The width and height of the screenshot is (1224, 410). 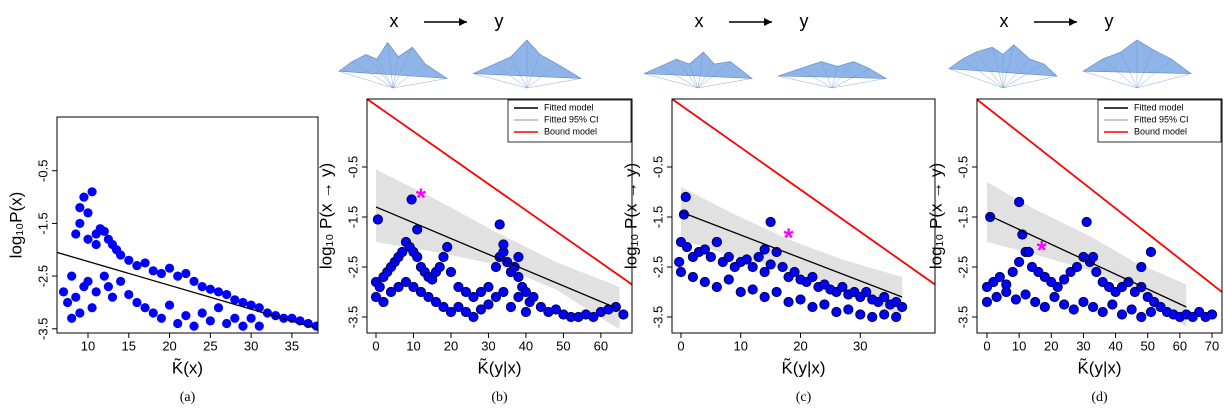 What do you see at coordinates (571, 119) in the screenshot?
I see `legend-label: Fitted 95% CI` at bounding box center [571, 119].